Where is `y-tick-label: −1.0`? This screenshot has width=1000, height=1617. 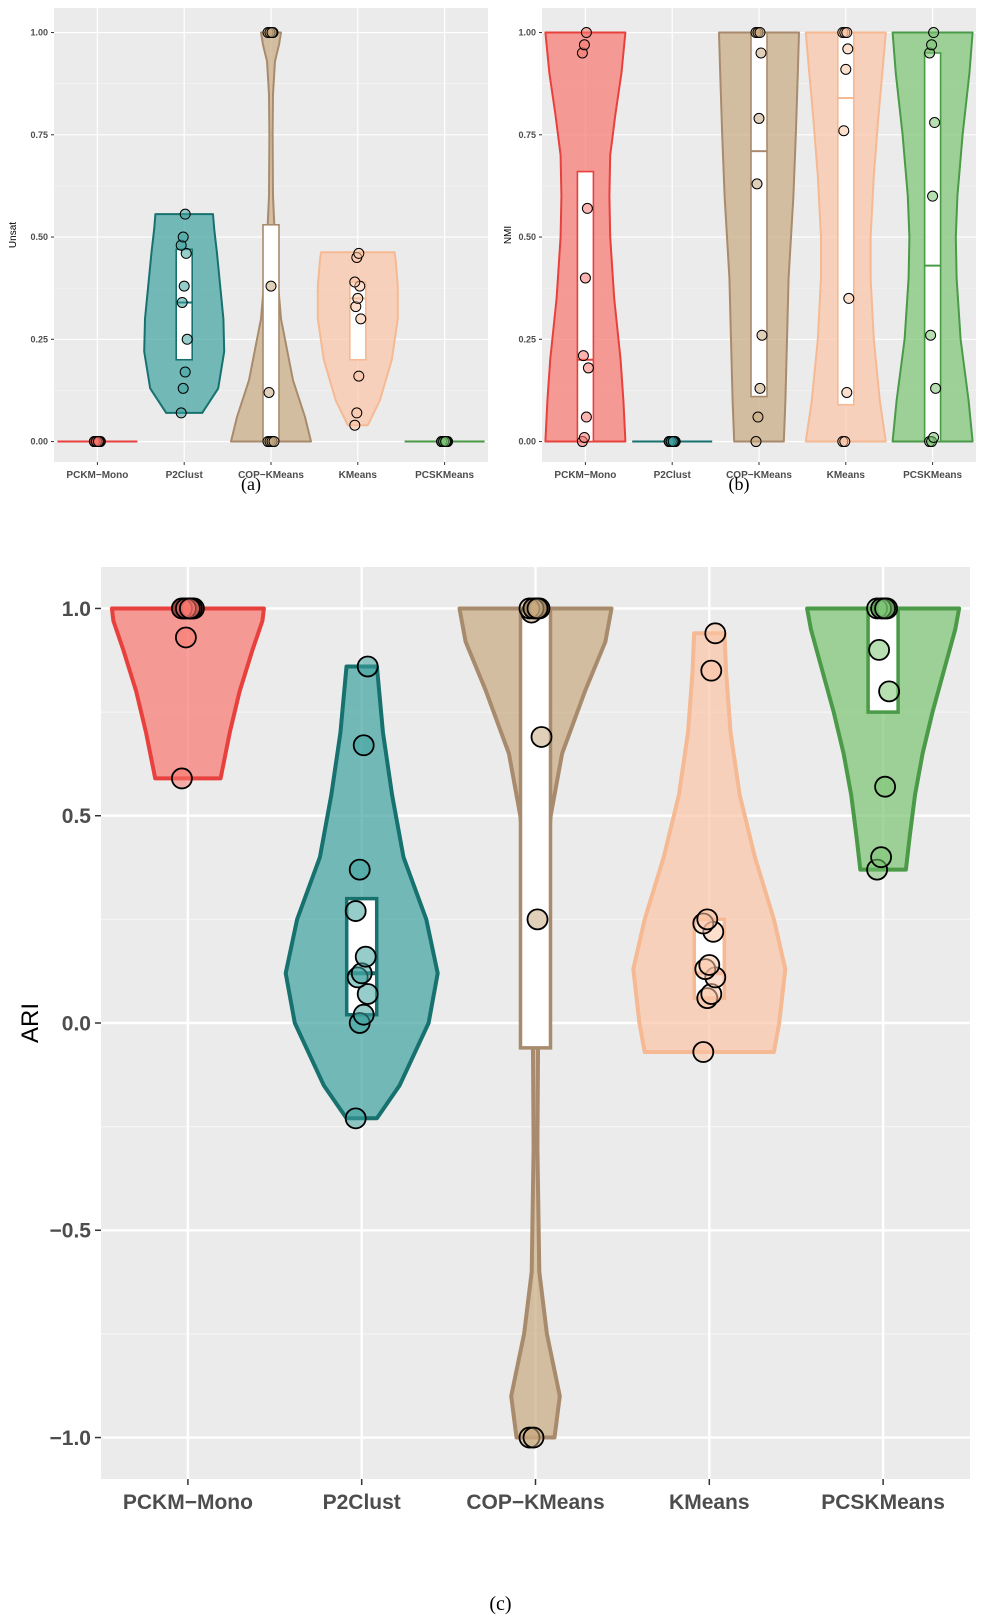
y-tick-label: −1.0 is located at coordinates (70, 1438).